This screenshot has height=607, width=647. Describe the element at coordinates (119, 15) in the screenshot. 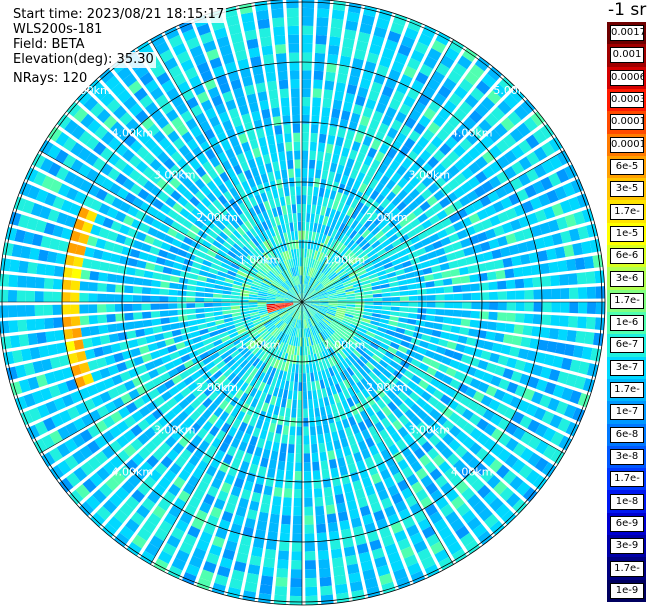

I see `start-time-label: Start time: 2023/08/21 18:15:17` at that location.